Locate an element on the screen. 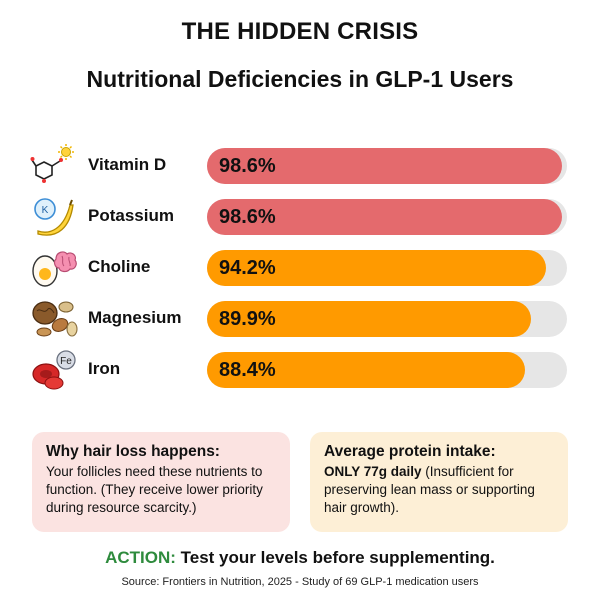 Image resolution: width=600 pixels, height=600 pixels. bar-track: 89.9% is located at coordinates (387, 319).